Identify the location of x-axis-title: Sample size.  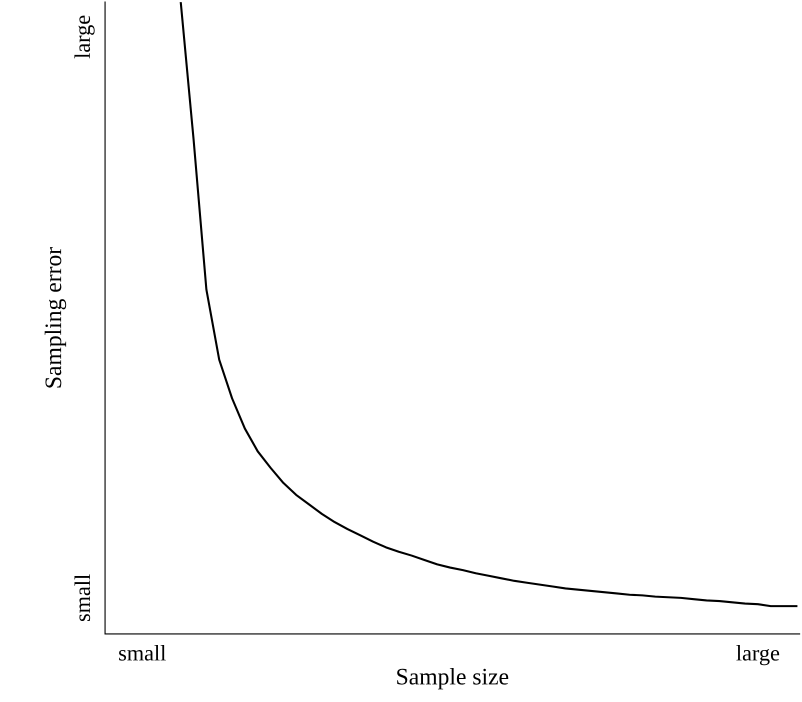
(452, 679).